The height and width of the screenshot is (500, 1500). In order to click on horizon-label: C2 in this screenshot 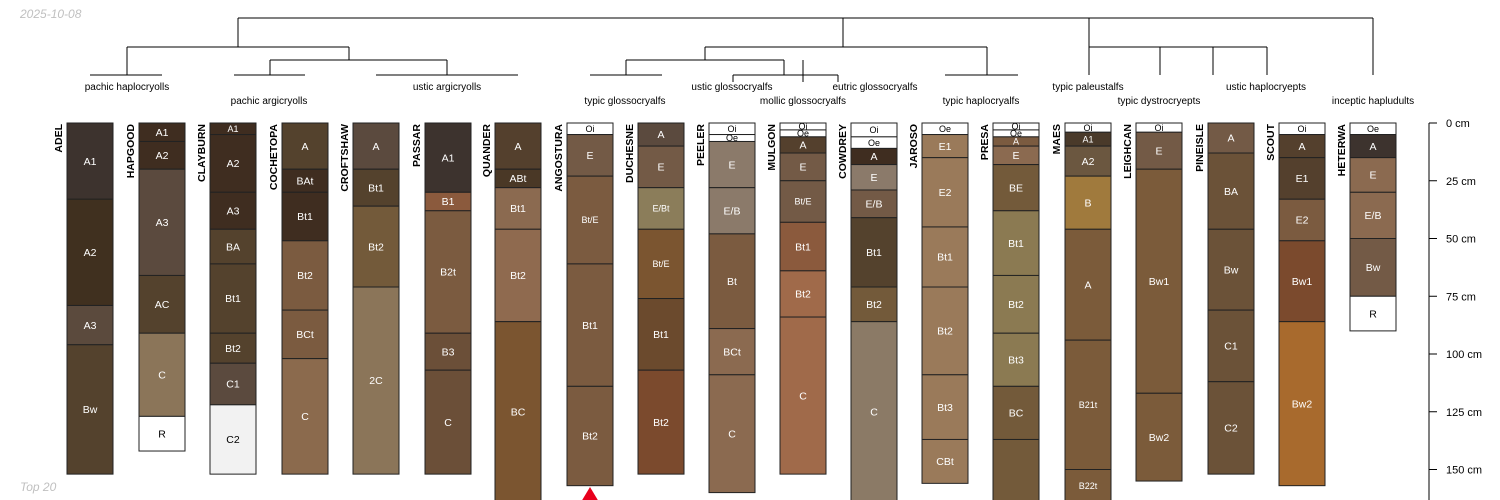, I will do `click(1231, 429)`.